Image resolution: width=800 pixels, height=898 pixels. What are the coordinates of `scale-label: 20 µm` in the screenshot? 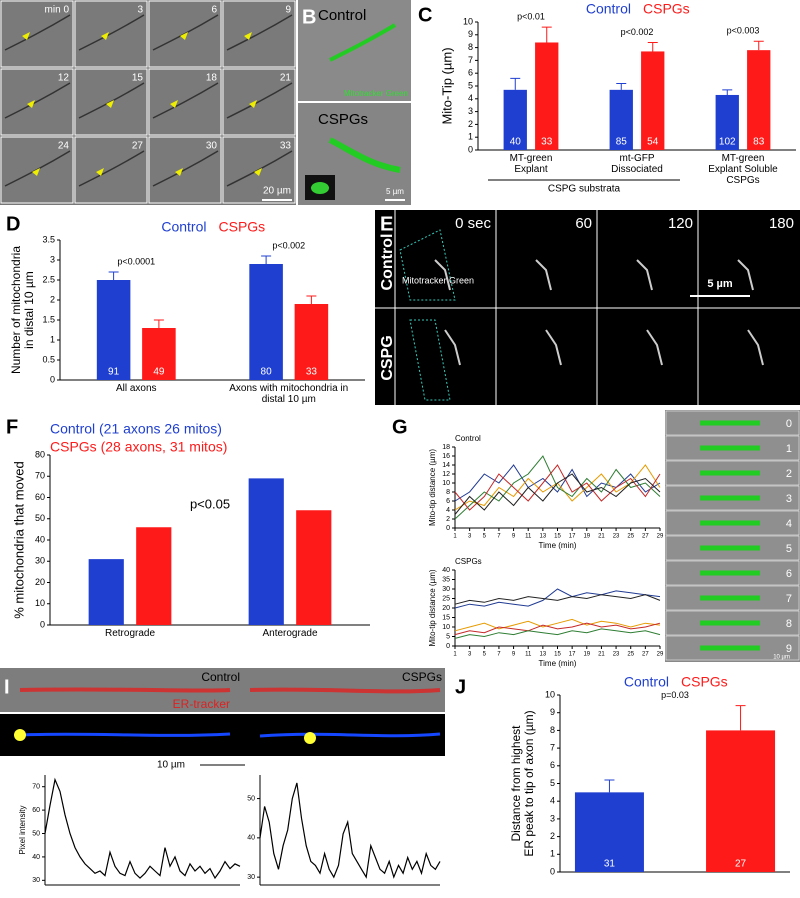 It's located at (277, 191).